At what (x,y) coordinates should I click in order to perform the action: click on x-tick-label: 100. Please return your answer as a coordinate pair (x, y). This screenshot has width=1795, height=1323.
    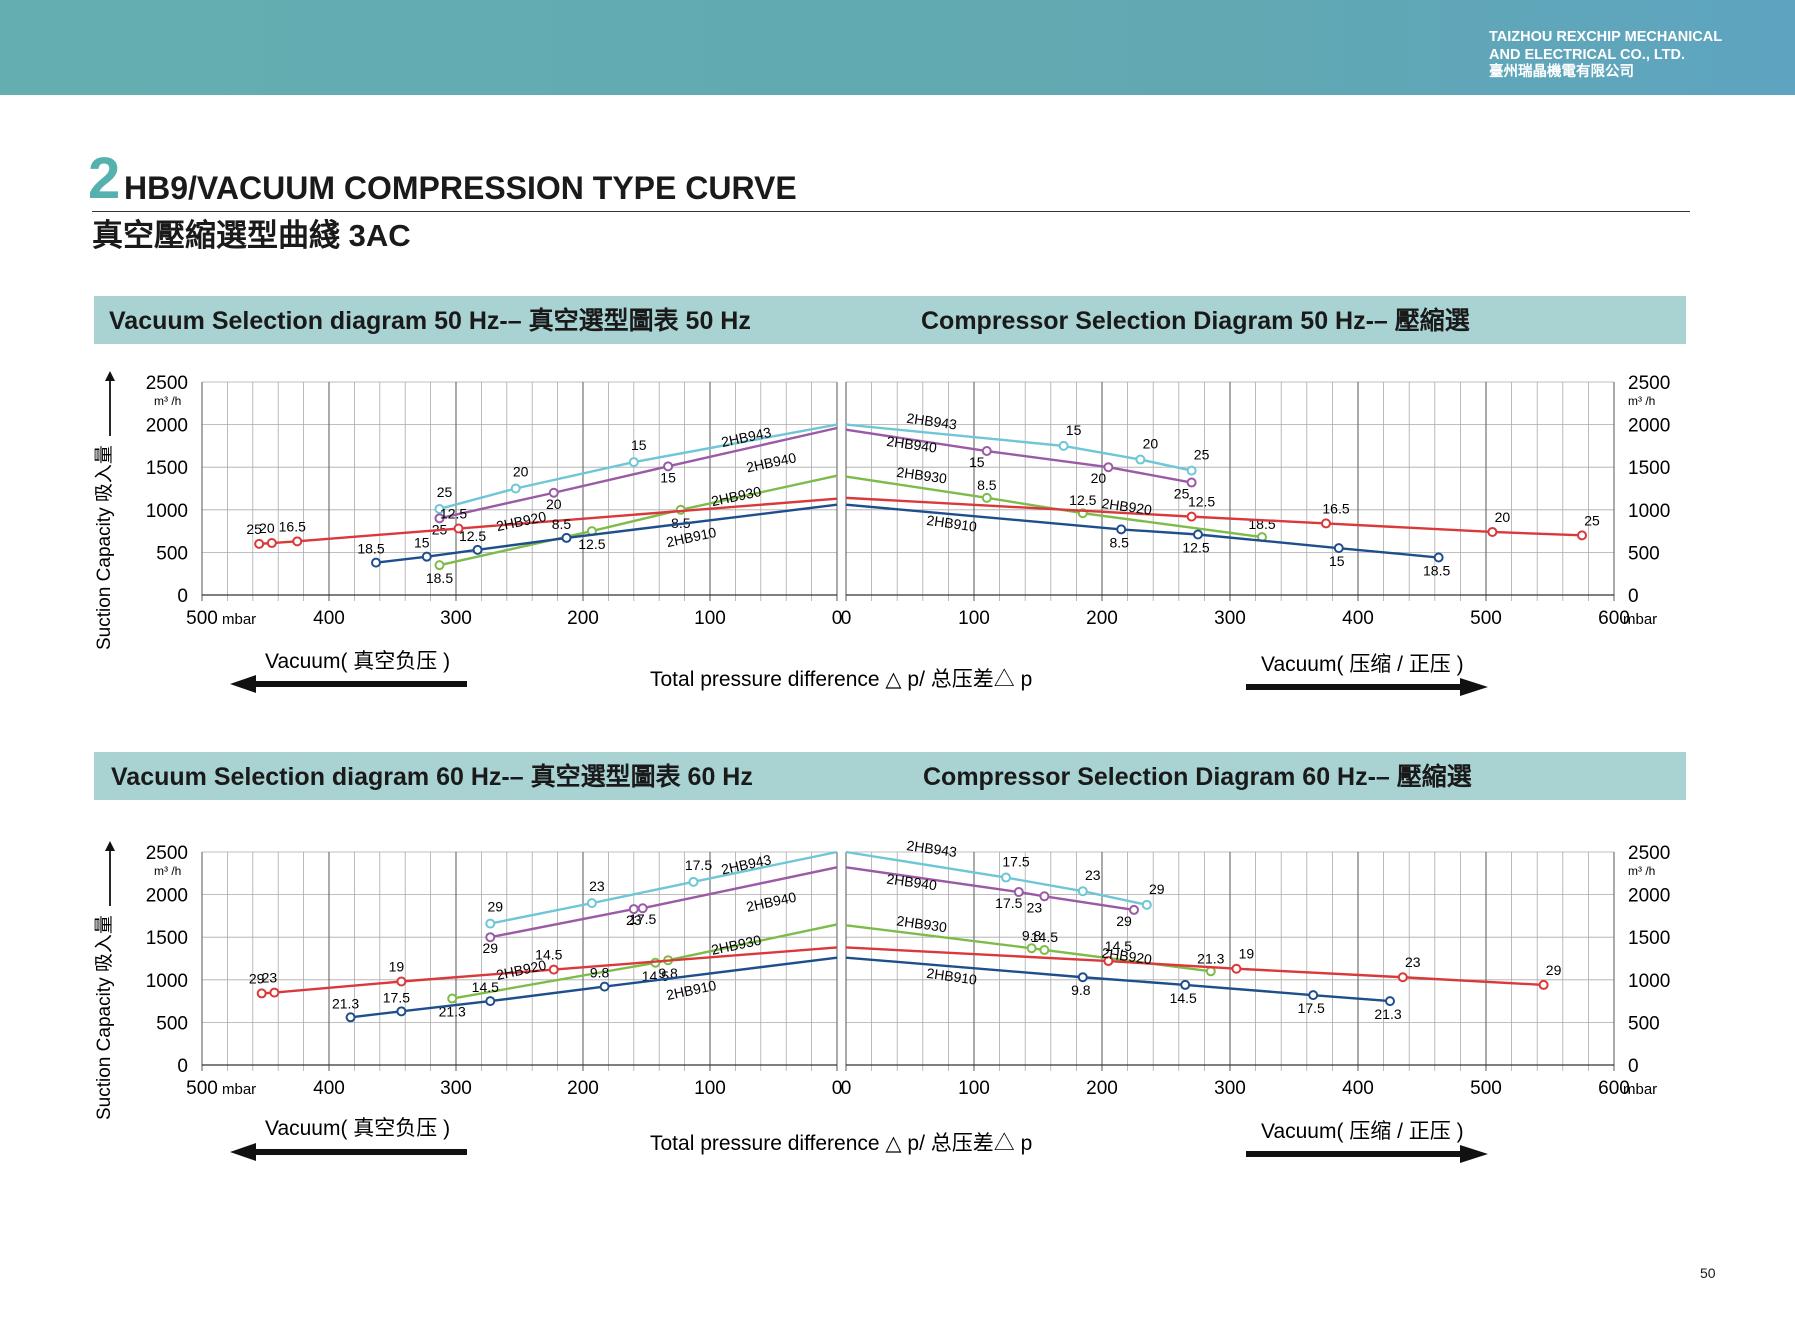
    Looking at the image, I should click on (710, 618).